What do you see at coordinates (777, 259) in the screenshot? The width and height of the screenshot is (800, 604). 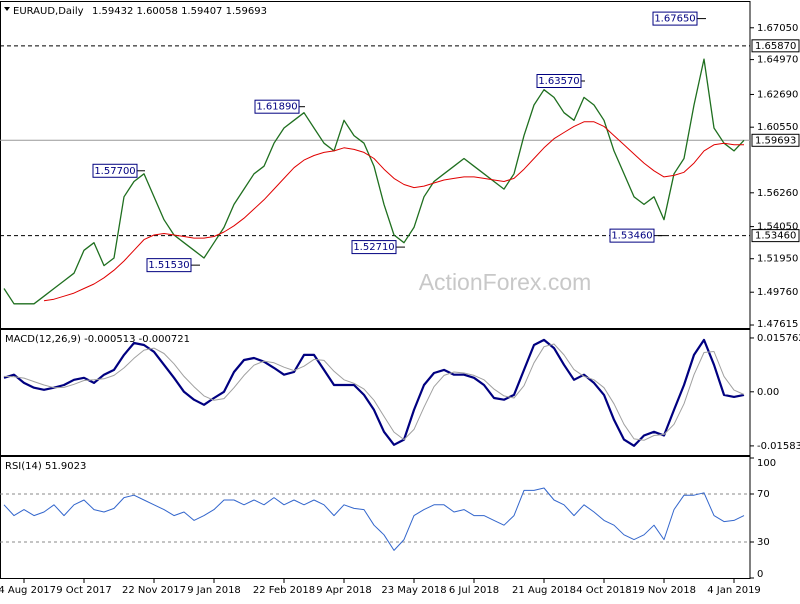 I see `y-tick-label: 1.51950` at bounding box center [777, 259].